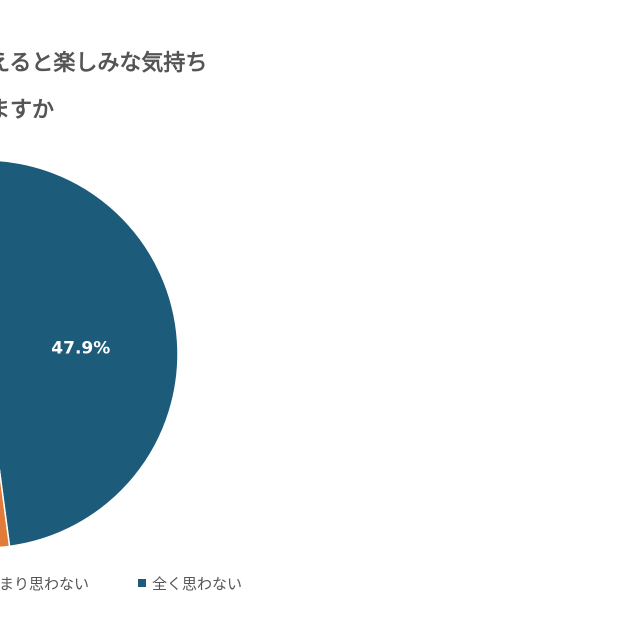  What do you see at coordinates (142, 583) in the screenshot?
I see `legend-marker` at bounding box center [142, 583].